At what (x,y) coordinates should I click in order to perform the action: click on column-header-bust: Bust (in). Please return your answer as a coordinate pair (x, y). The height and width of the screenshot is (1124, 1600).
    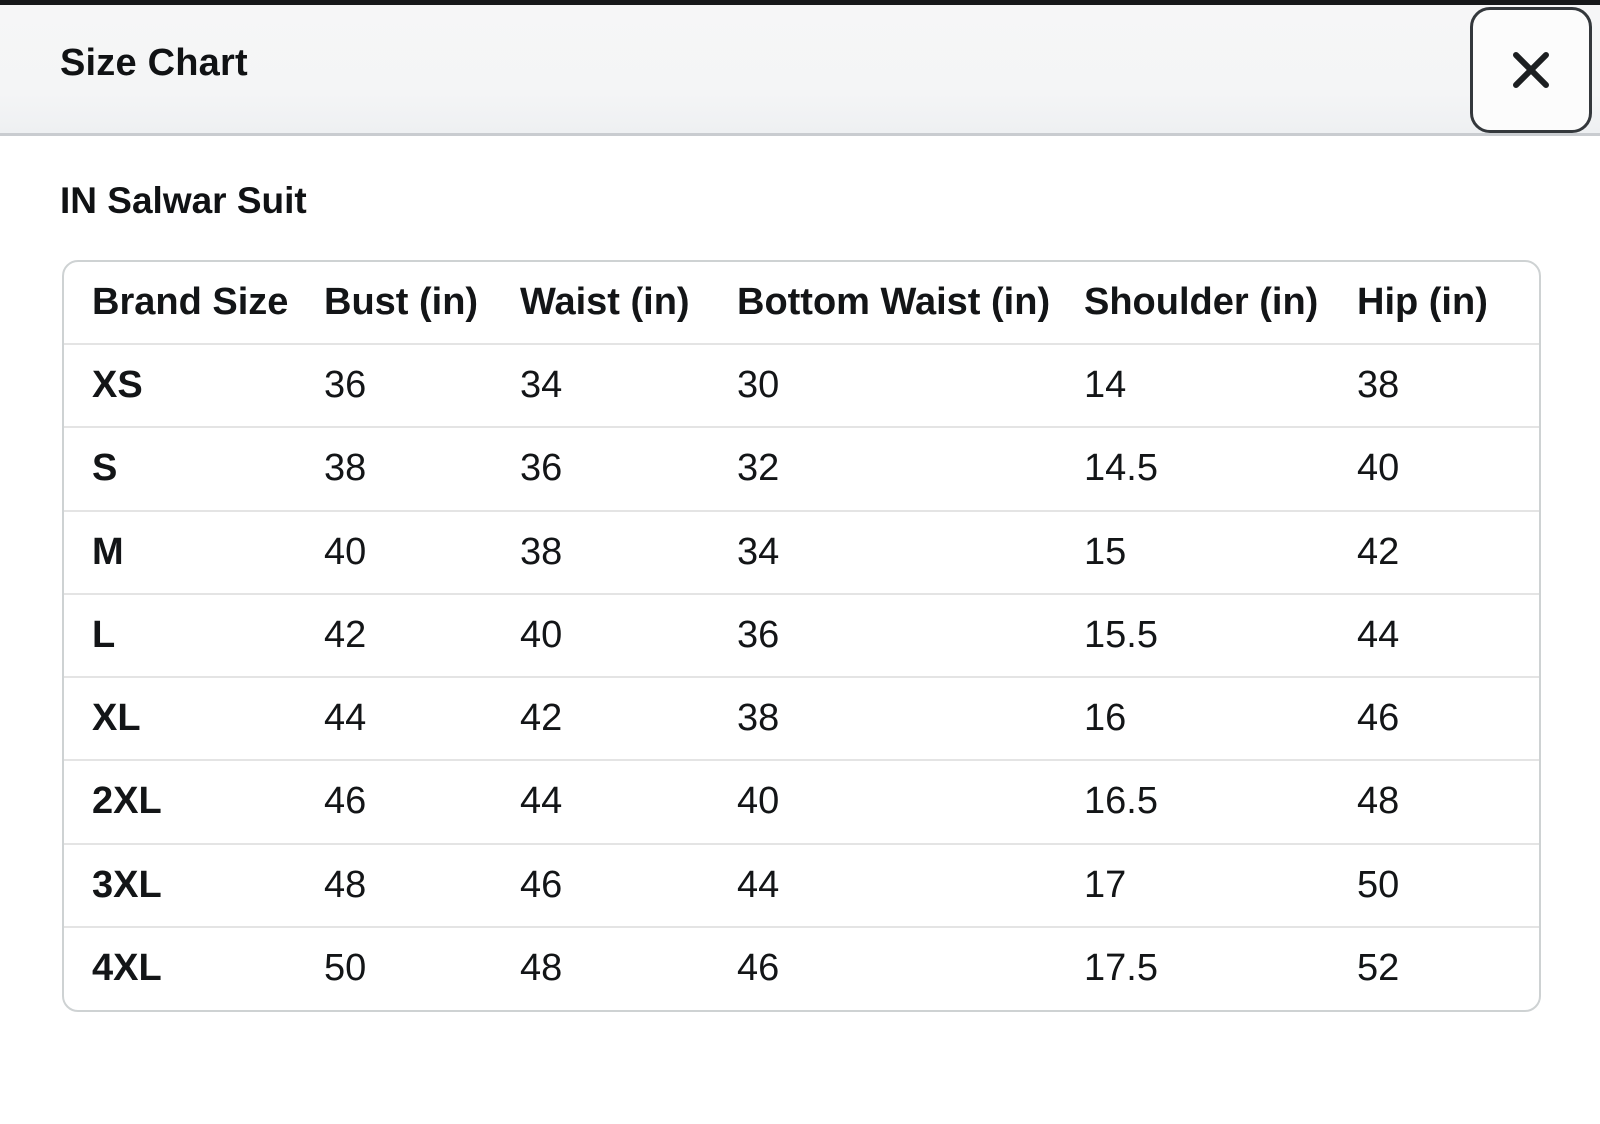
    Looking at the image, I should click on (401, 302).